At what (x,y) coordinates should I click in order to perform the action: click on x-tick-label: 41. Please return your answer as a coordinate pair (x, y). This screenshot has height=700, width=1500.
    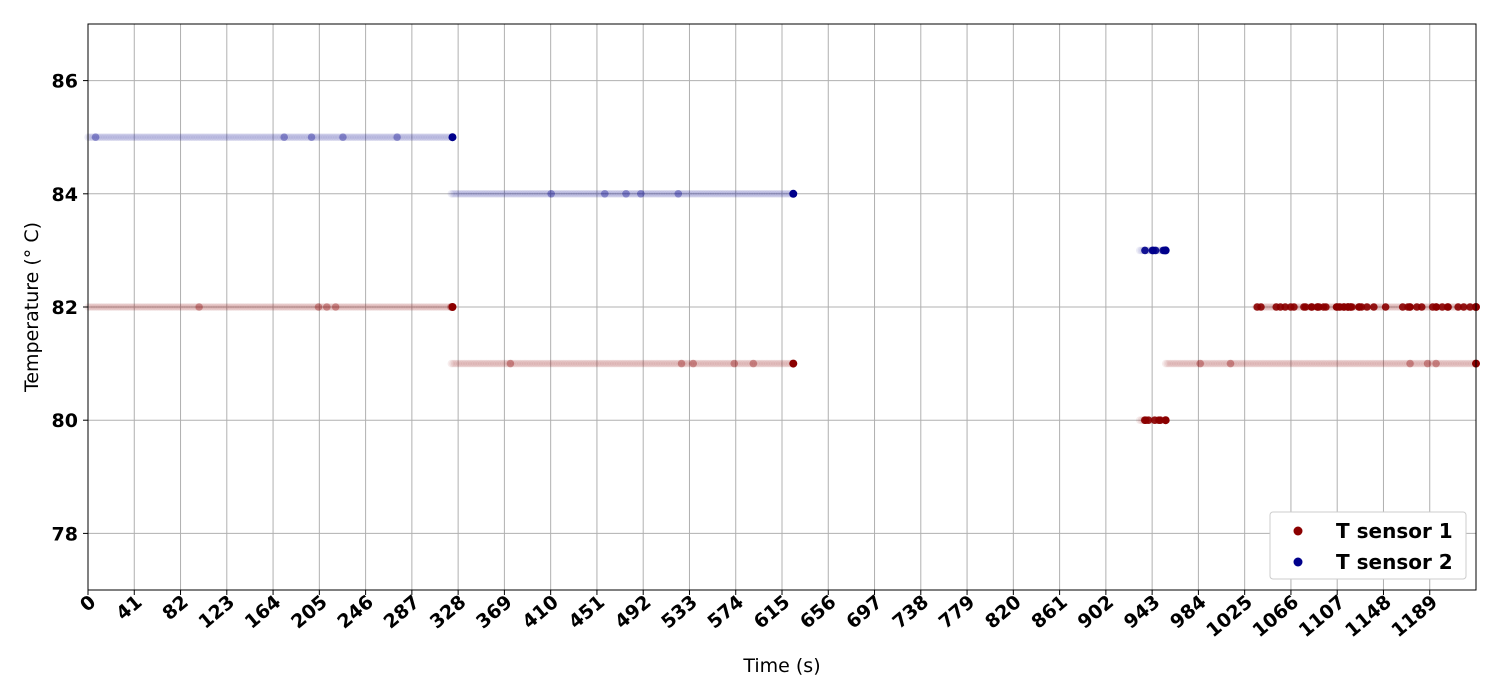
    Looking at the image, I should click on (129, 608).